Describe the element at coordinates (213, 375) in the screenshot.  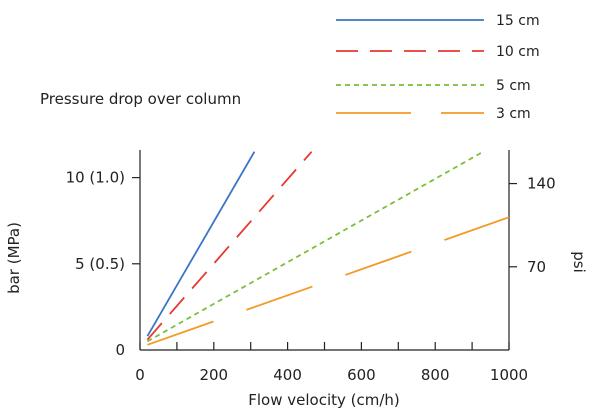
I see `x-tick-label: 200` at that location.